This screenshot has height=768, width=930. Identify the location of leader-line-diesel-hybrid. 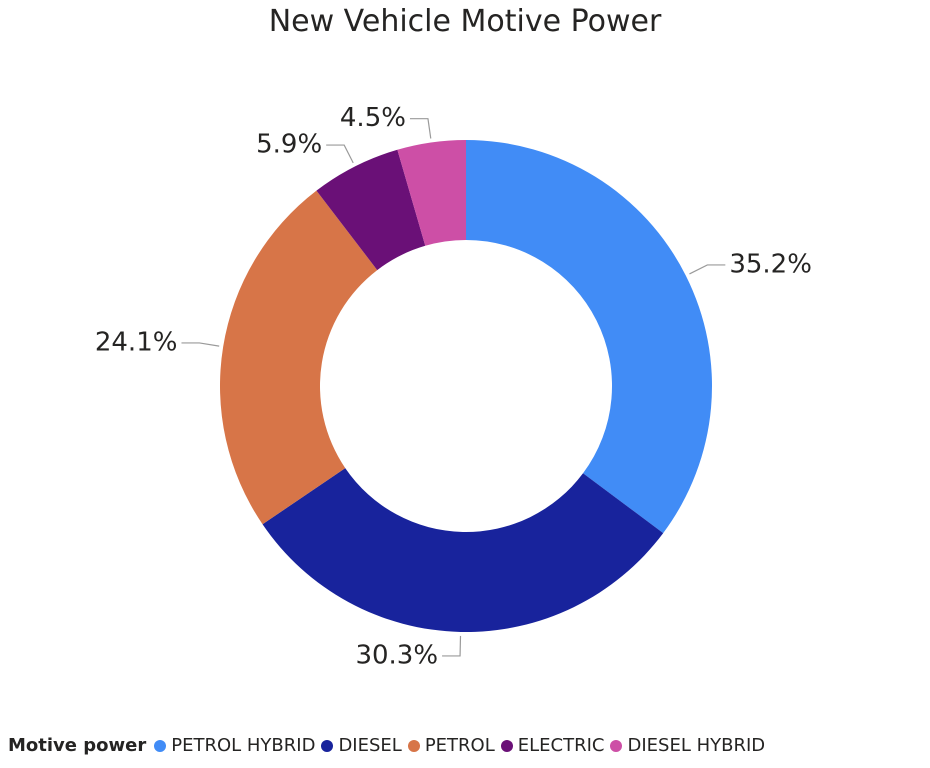
(420, 128).